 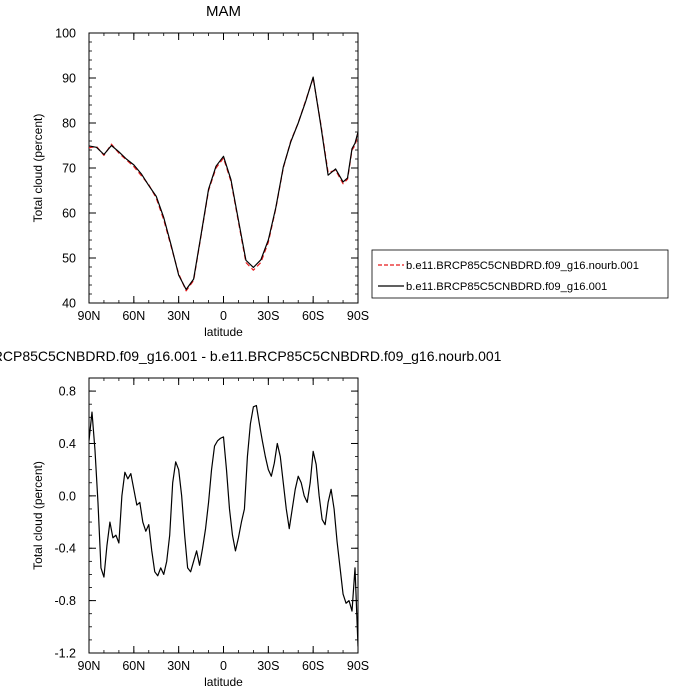 I want to click on y-tick-label: -1.2, so click(x=65, y=654).